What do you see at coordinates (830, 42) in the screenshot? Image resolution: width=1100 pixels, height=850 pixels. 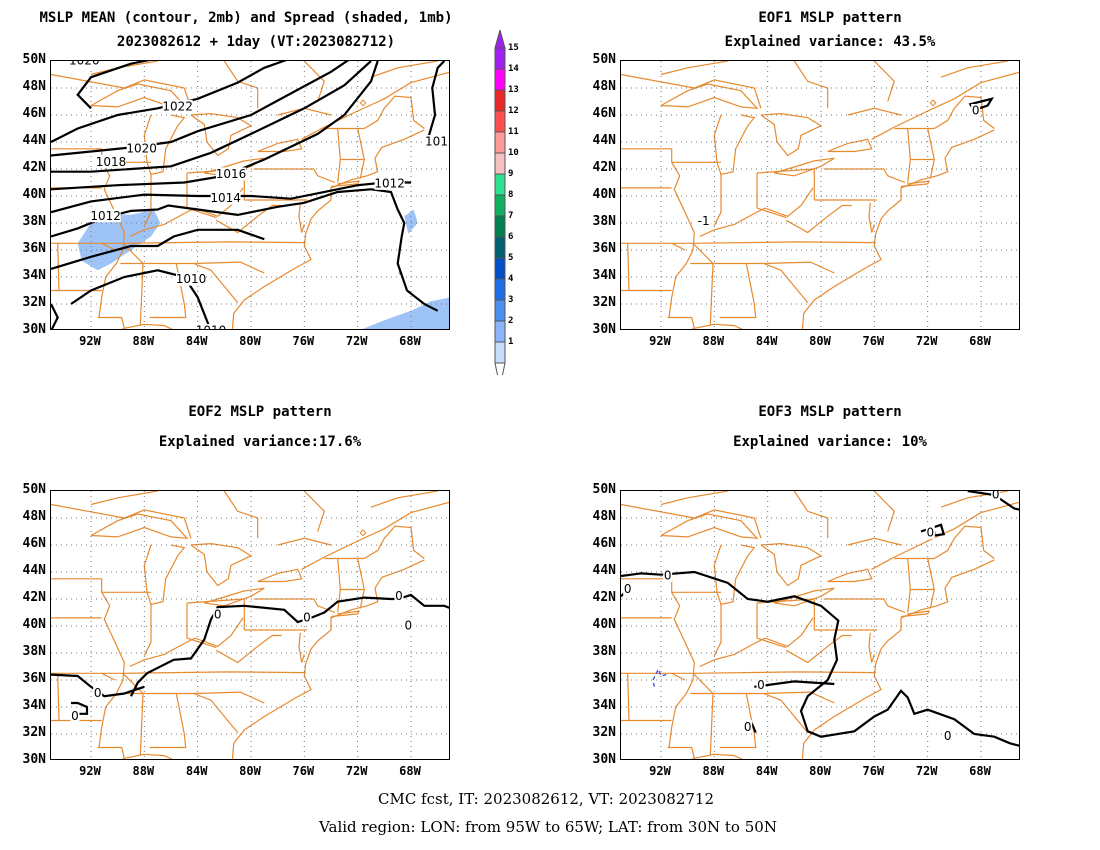 I see `eof1-title-line2: Explained variance: 43.5%` at bounding box center [830, 42].